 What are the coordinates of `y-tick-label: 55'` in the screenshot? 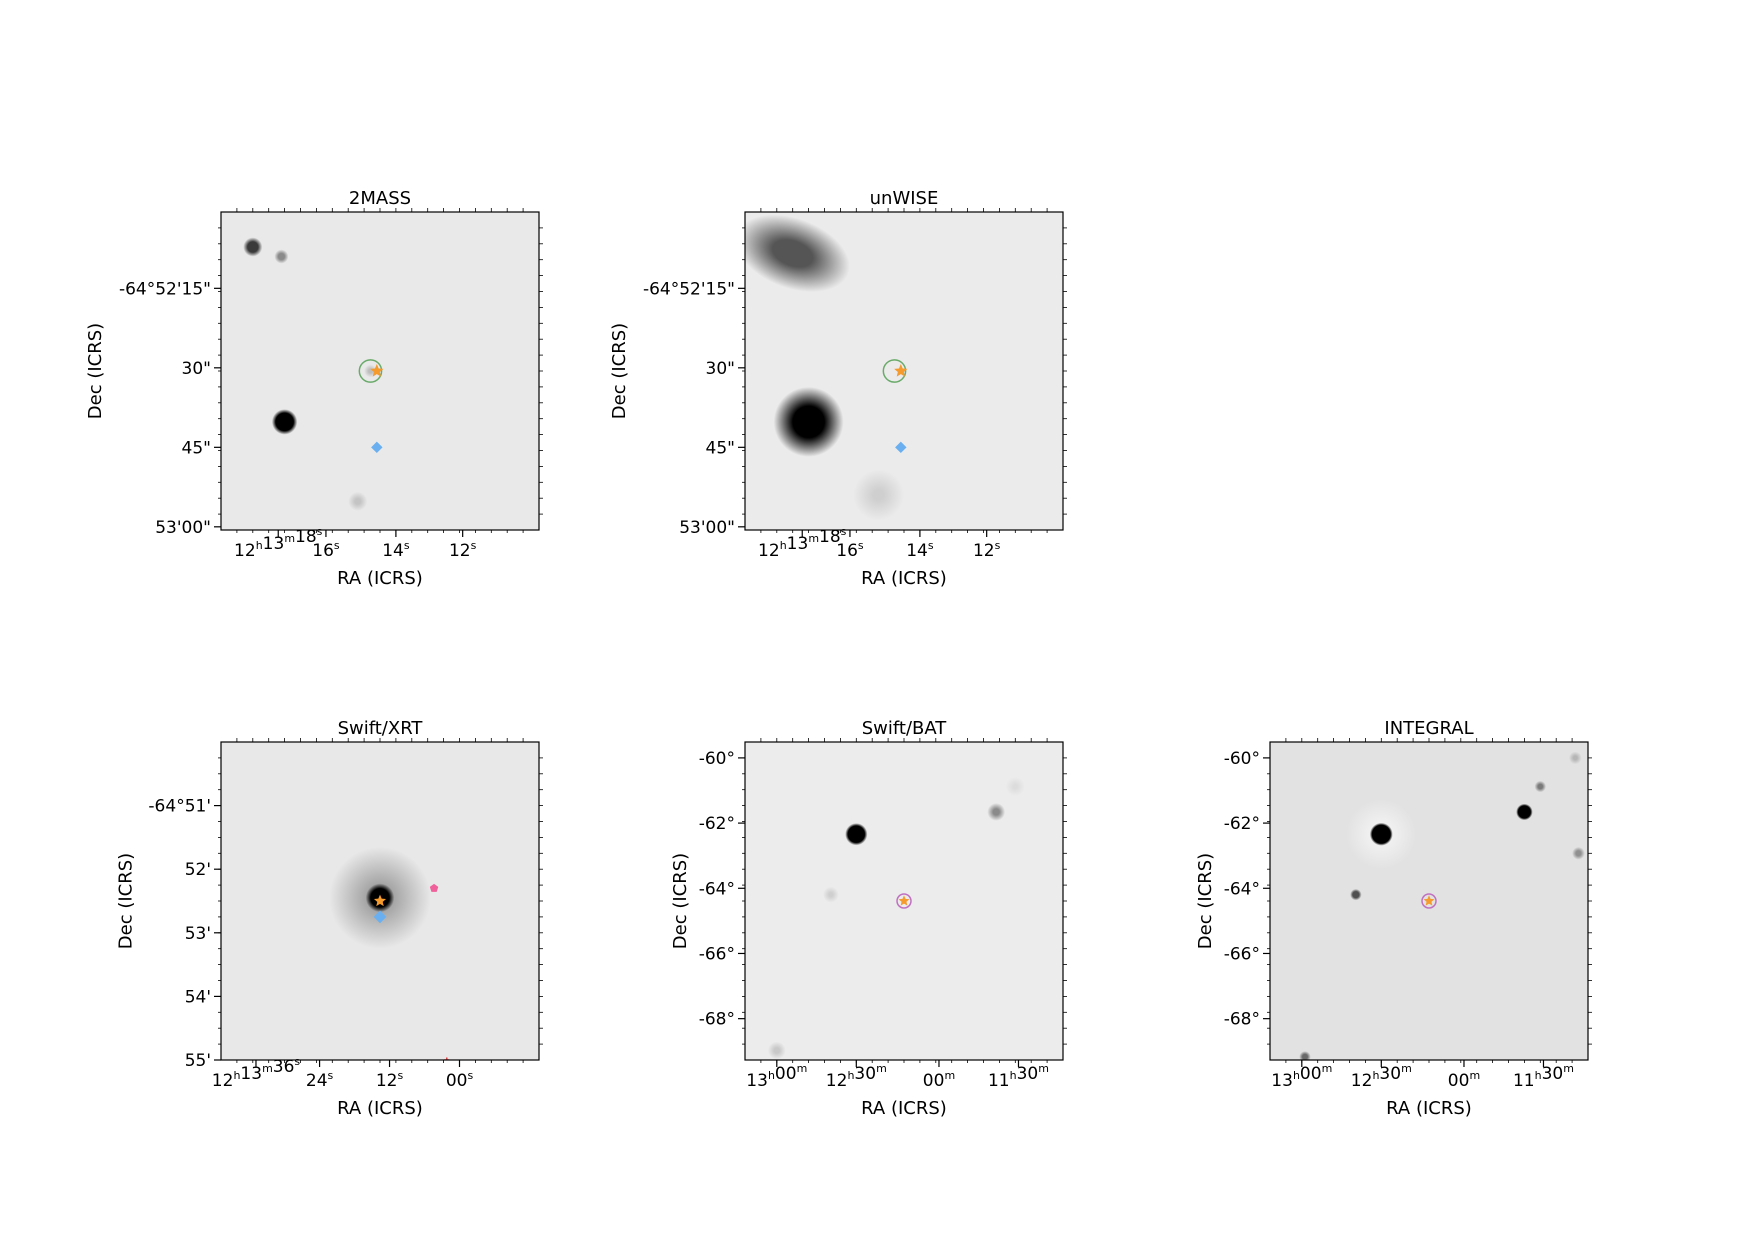 It's located at (198, 1061).